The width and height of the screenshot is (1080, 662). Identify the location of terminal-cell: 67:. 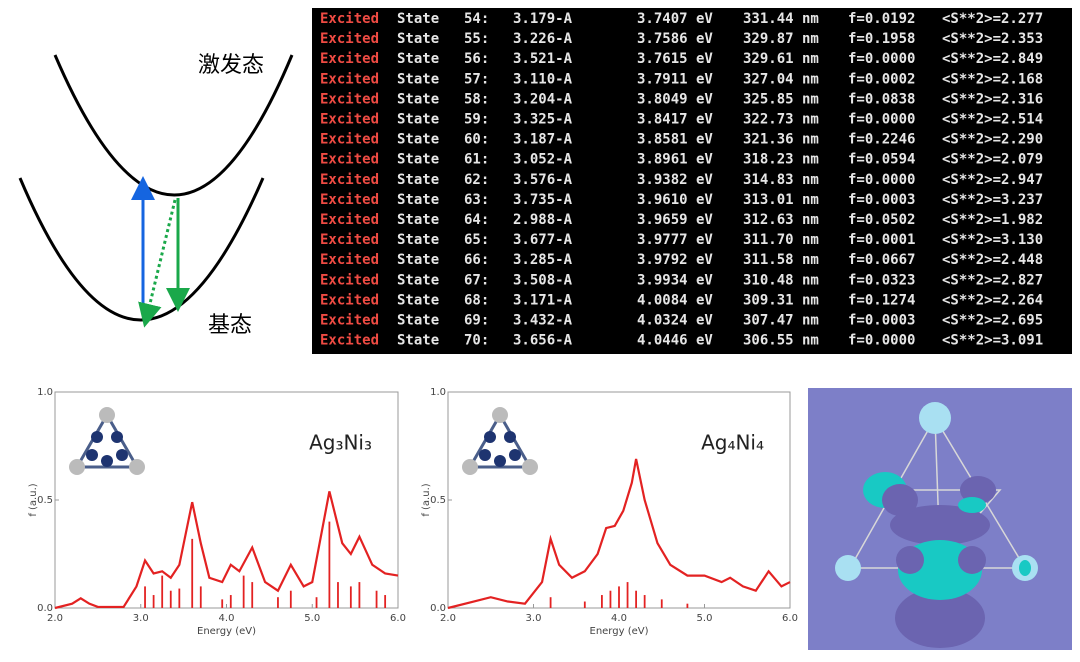
(476, 280).